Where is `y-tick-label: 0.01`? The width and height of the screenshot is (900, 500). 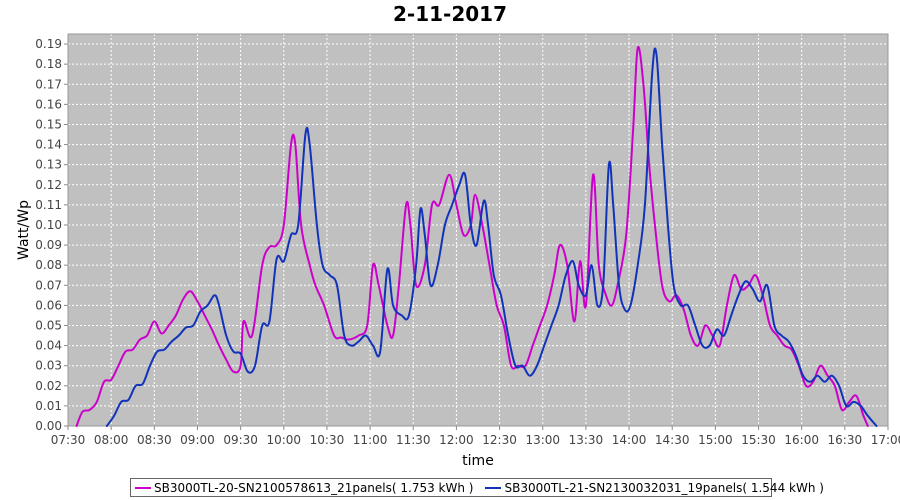 y-tick-label: 0.01 is located at coordinates (48, 406).